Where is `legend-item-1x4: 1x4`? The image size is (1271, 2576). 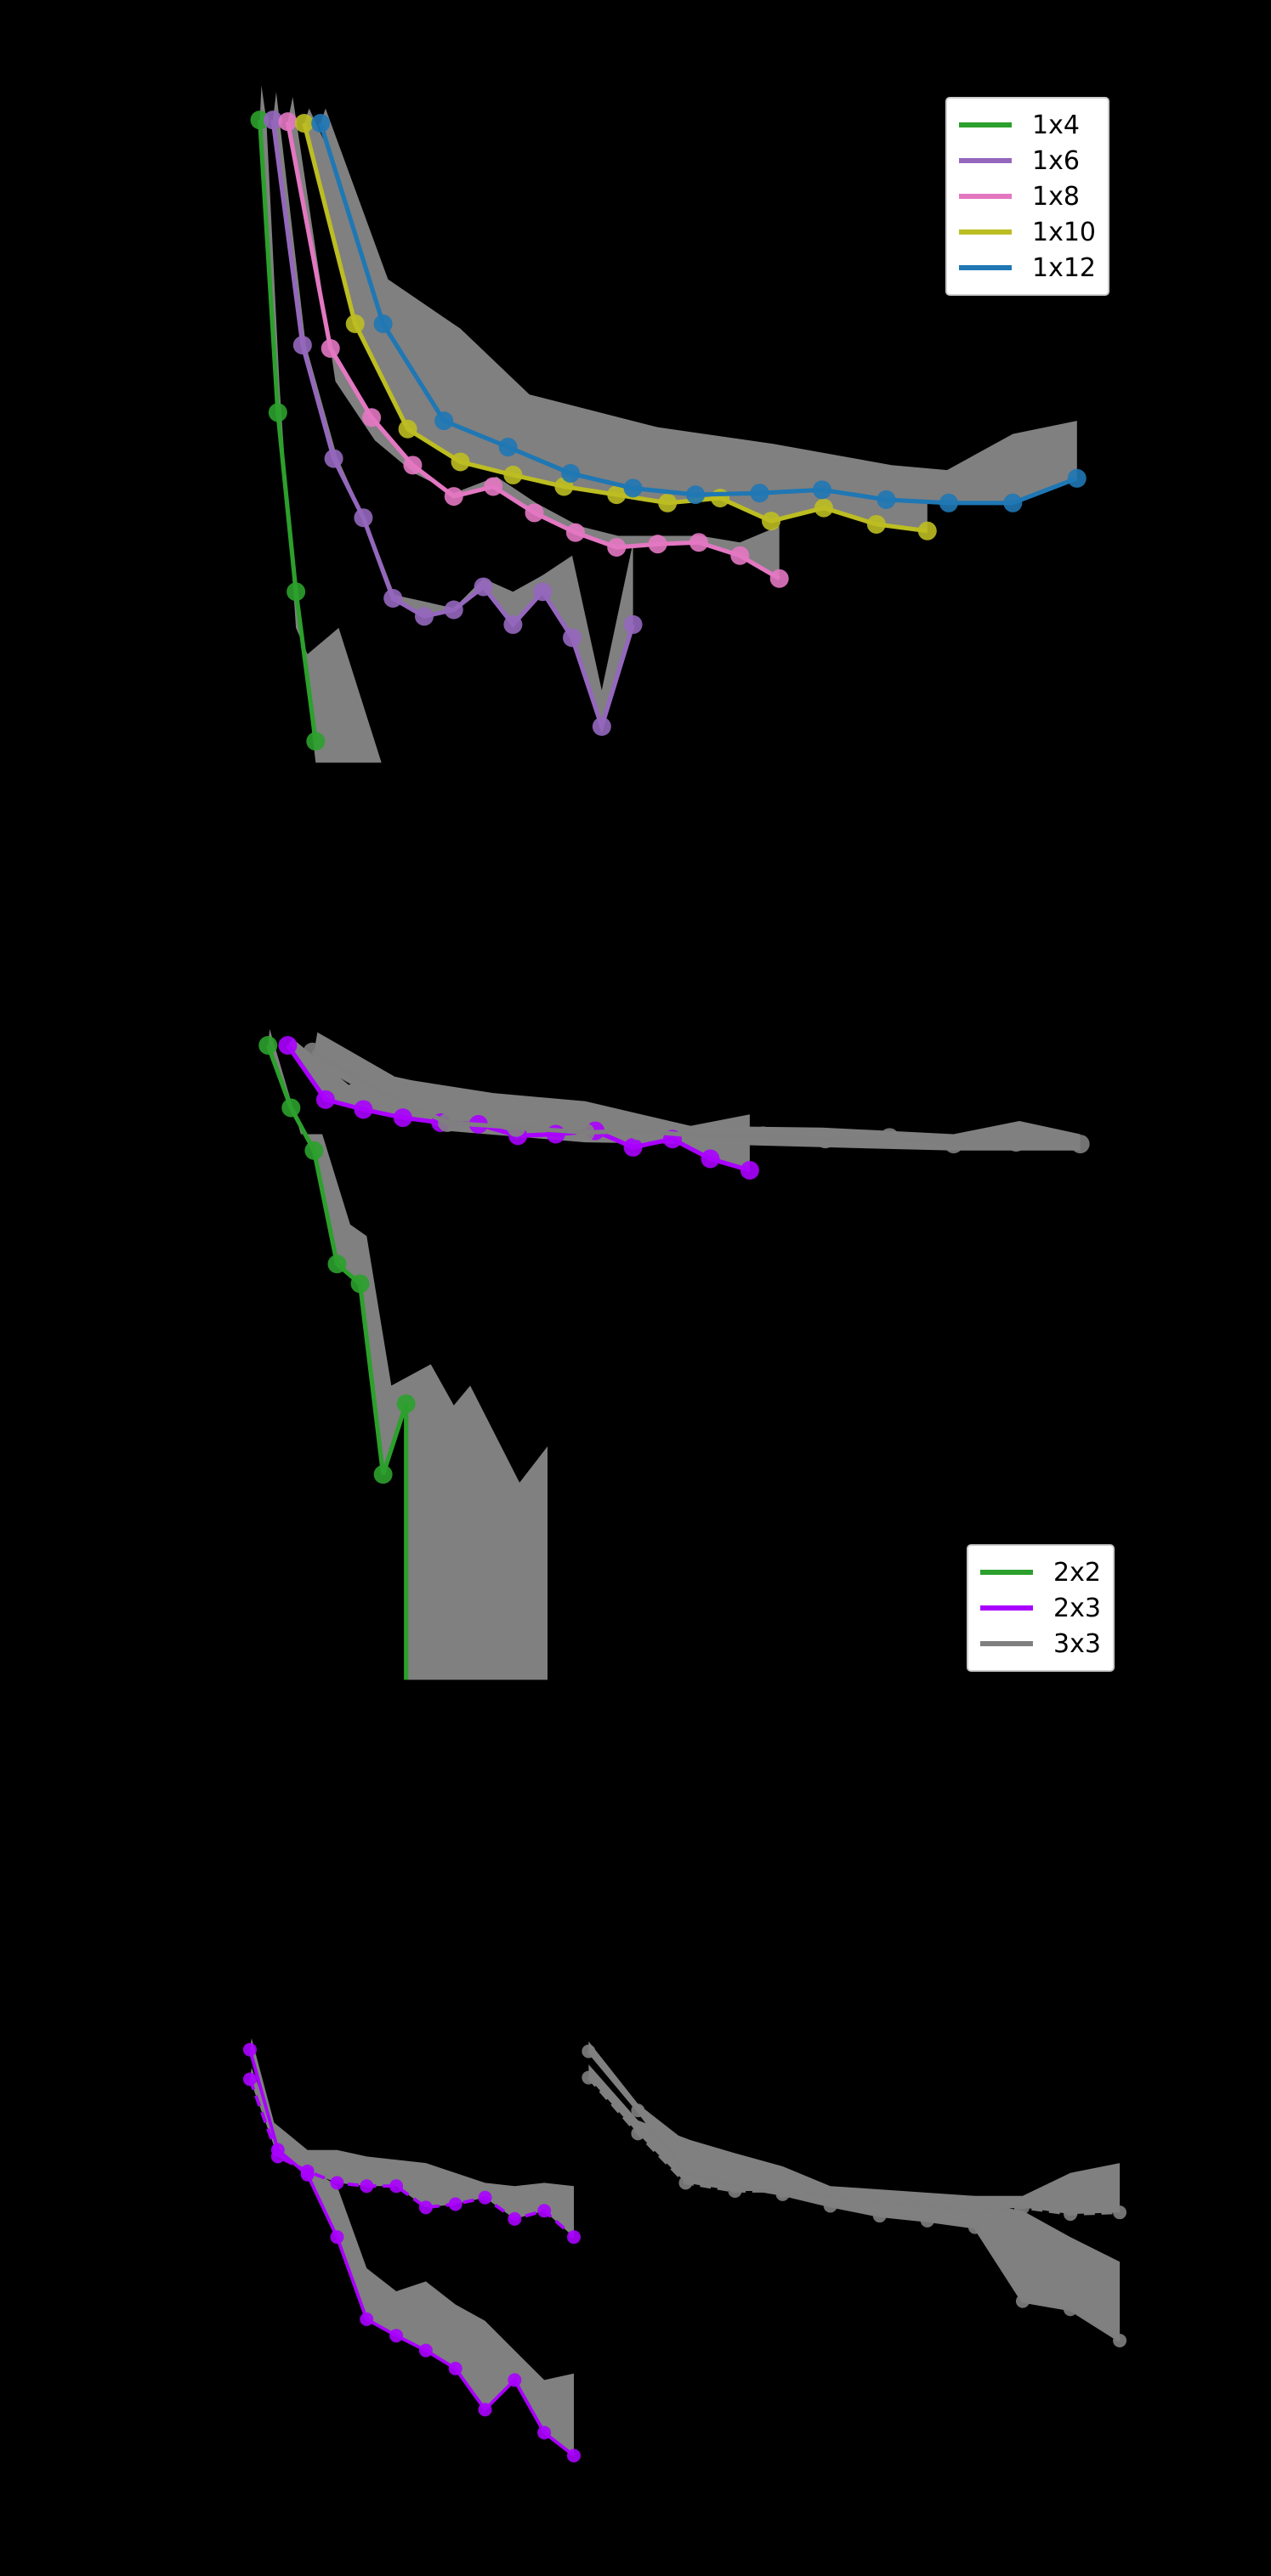
legend-item-1x4: 1x4 is located at coordinates (1027, 125).